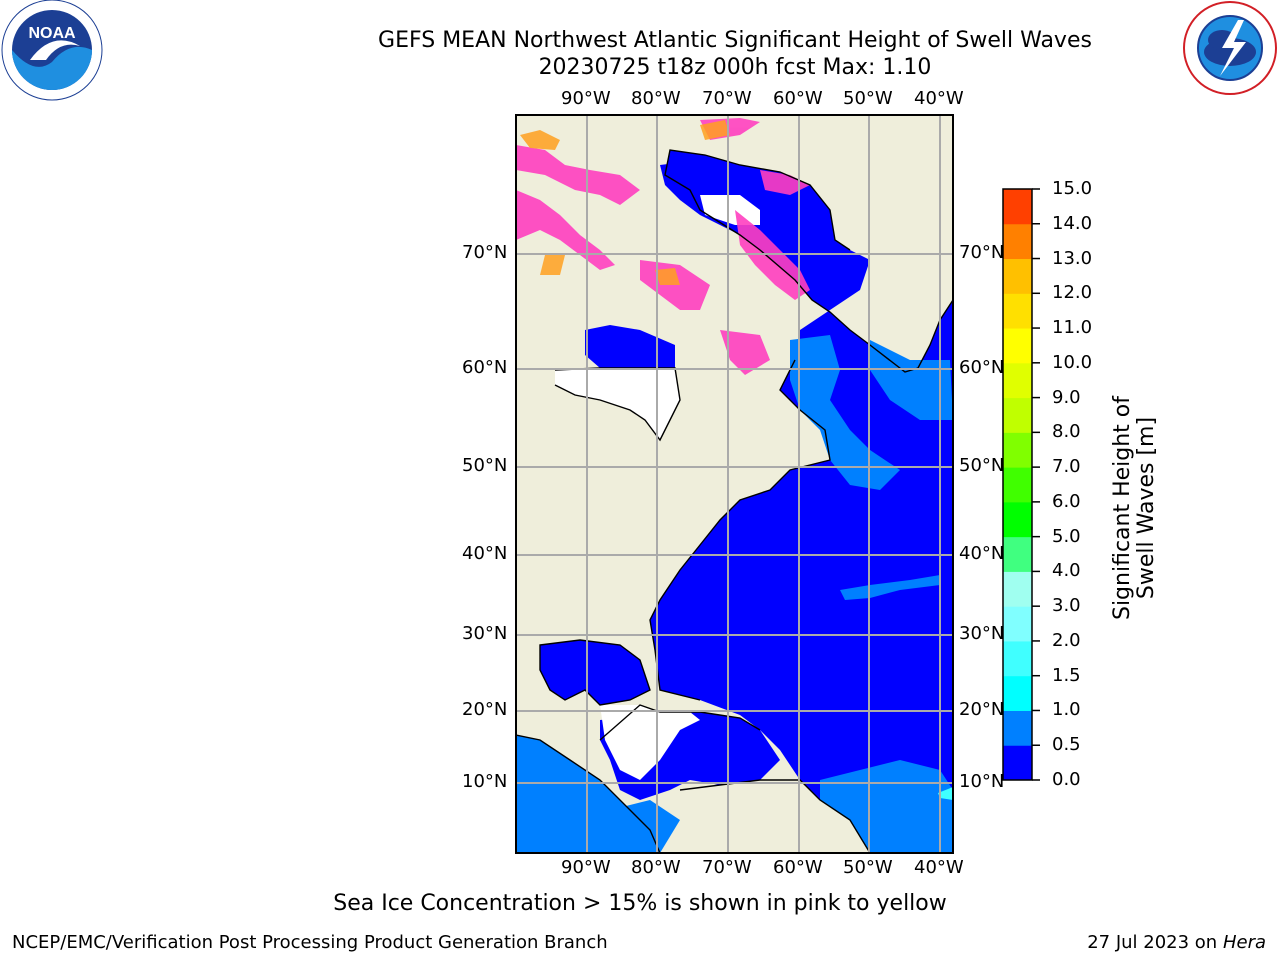 The image size is (1280, 960). What do you see at coordinates (1072, 293) in the screenshot?
I see `colorbar-tick-label: 12.0` at bounding box center [1072, 293].